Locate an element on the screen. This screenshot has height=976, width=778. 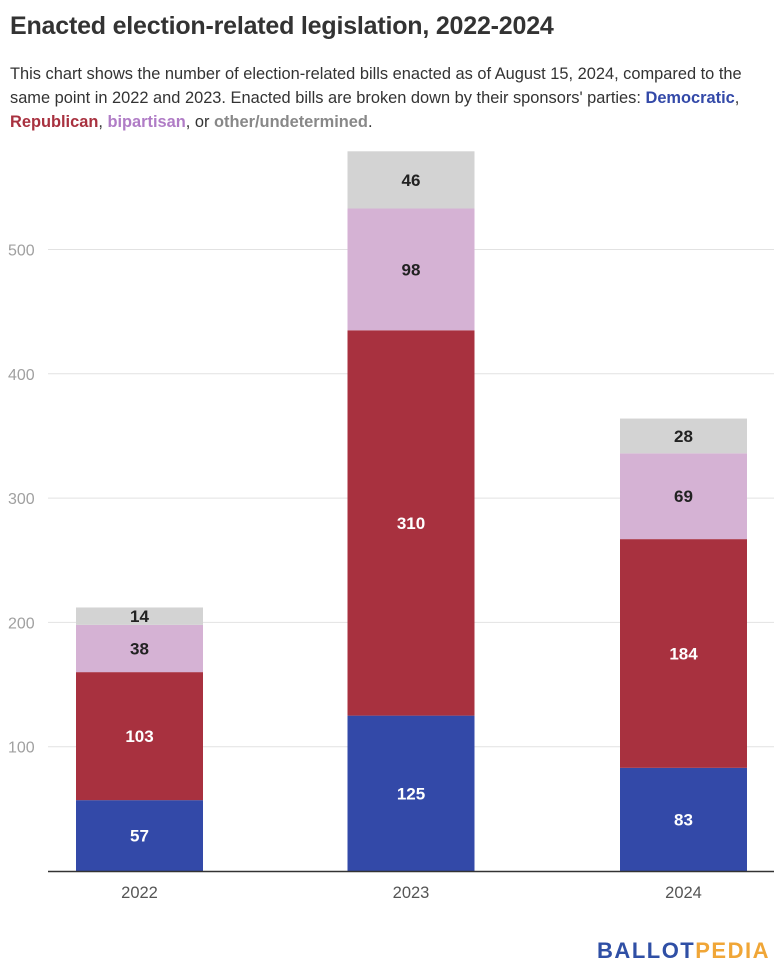
y-tick-label: 400 is located at coordinates (21, 375).